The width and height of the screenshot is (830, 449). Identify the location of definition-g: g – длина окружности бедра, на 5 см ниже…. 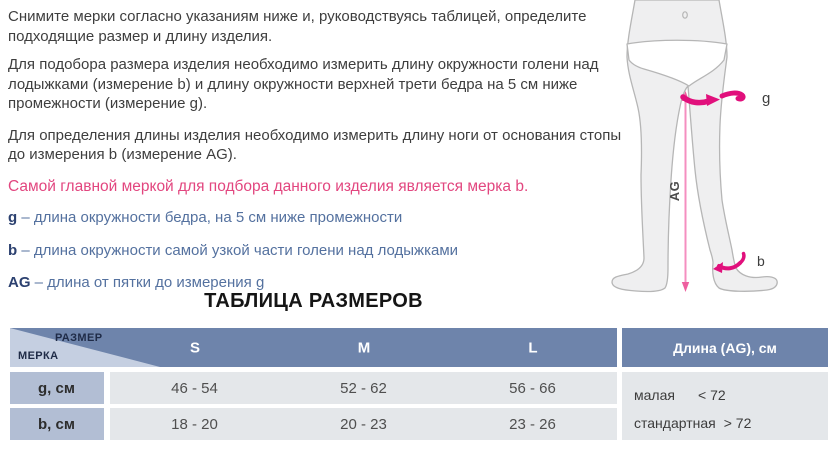
(315, 218).